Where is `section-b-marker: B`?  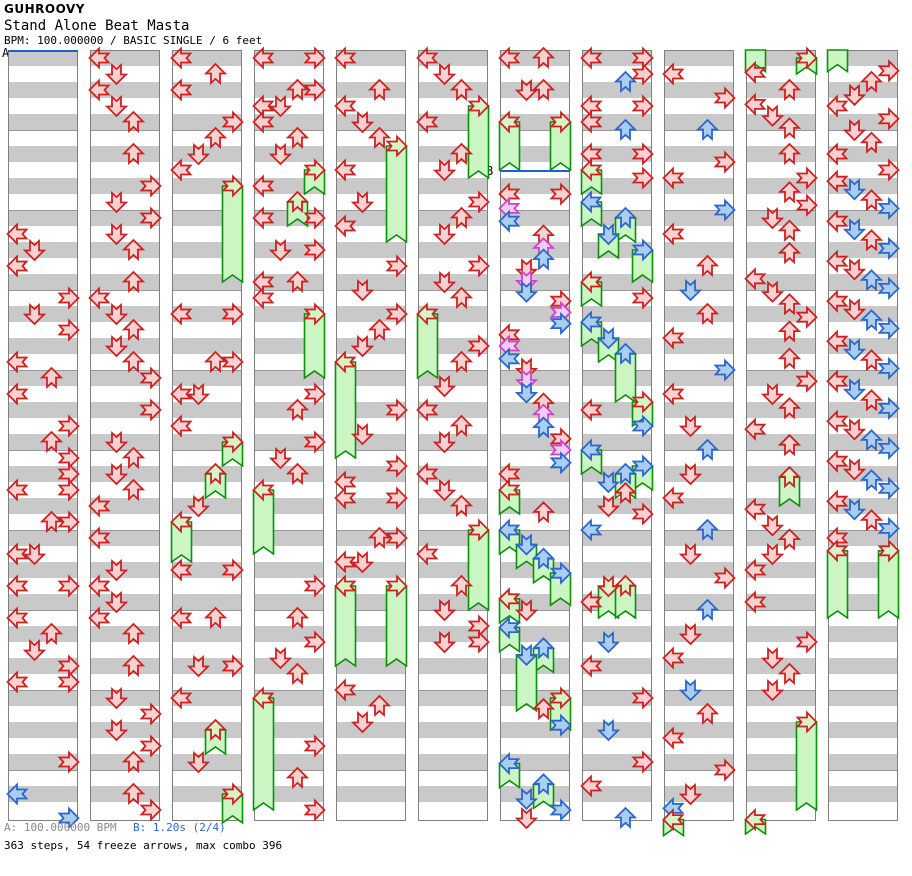
section-b-marker: B is located at coordinates (490, 171).